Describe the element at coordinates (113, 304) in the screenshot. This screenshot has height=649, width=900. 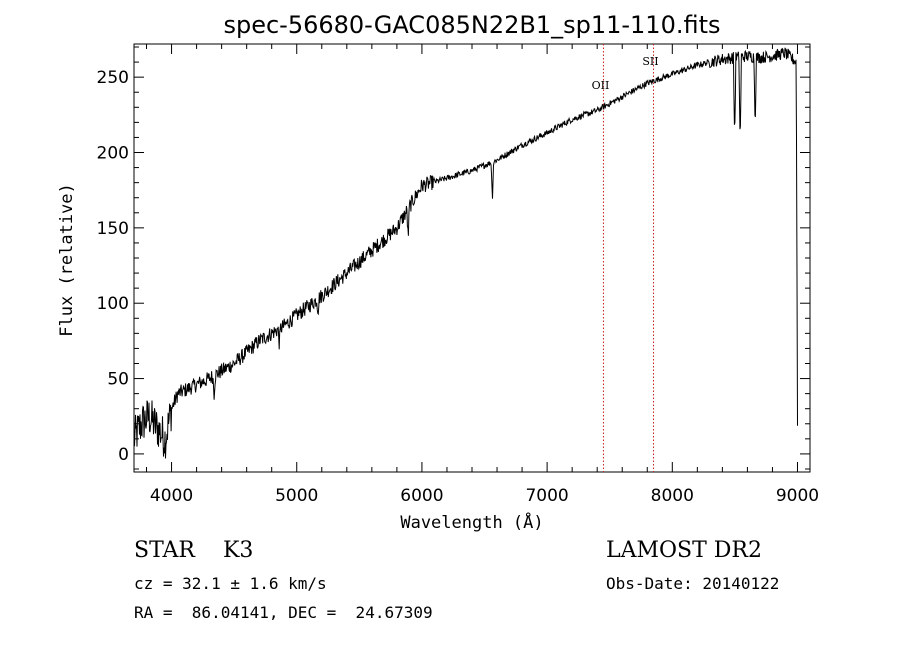
I see `y-tick-label: 100` at that location.